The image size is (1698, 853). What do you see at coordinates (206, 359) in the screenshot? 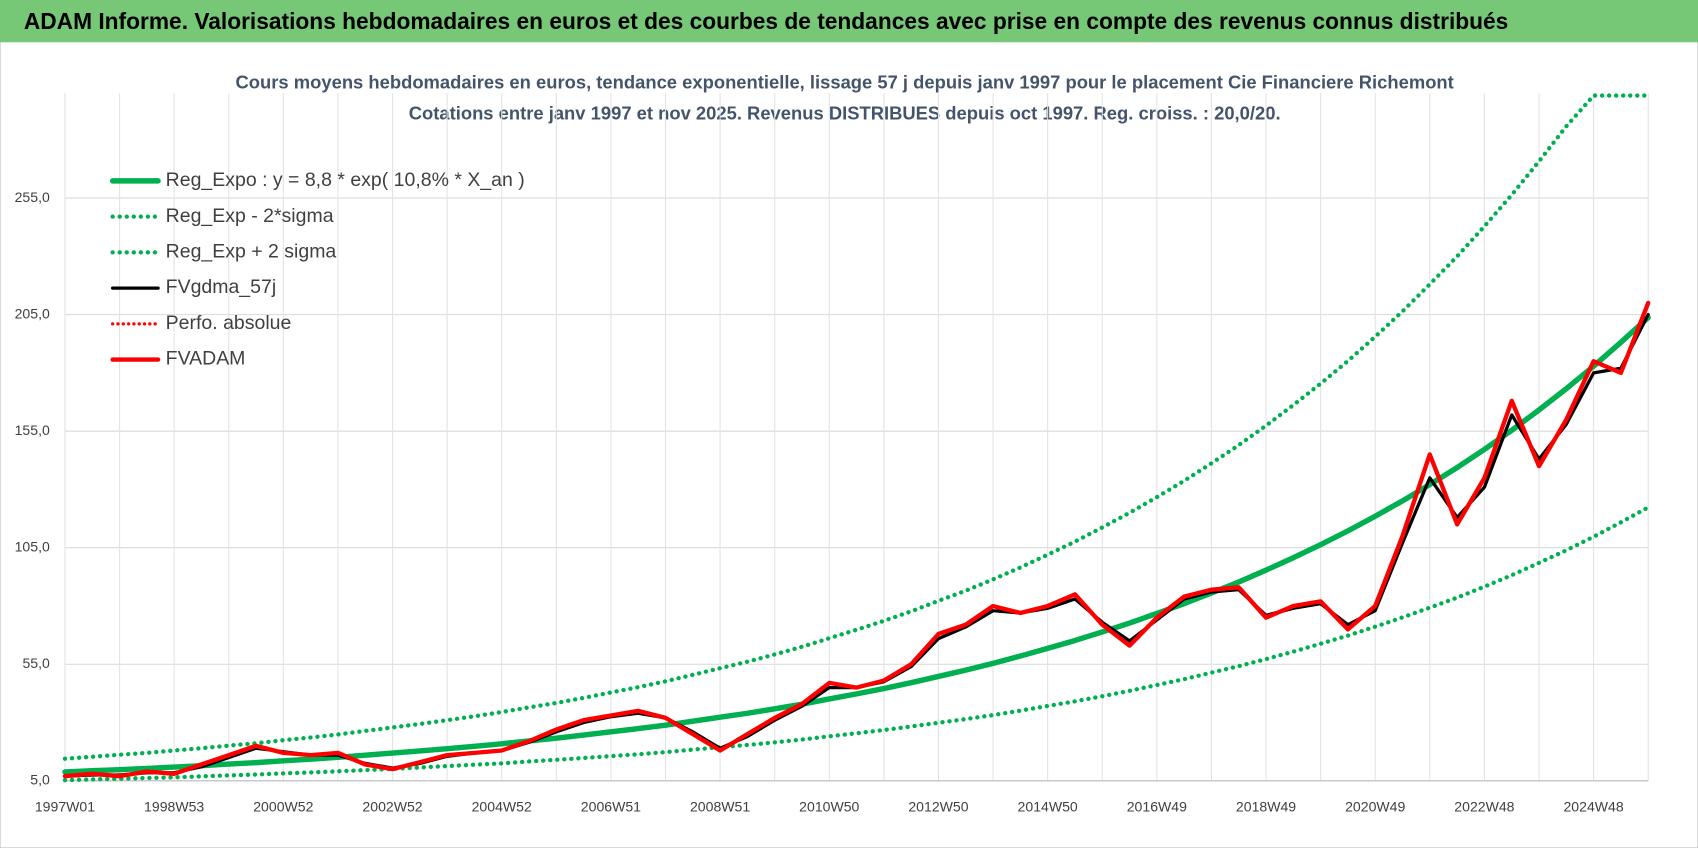
I see `legend-label: FVADAM` at bounding box center [206, 359].